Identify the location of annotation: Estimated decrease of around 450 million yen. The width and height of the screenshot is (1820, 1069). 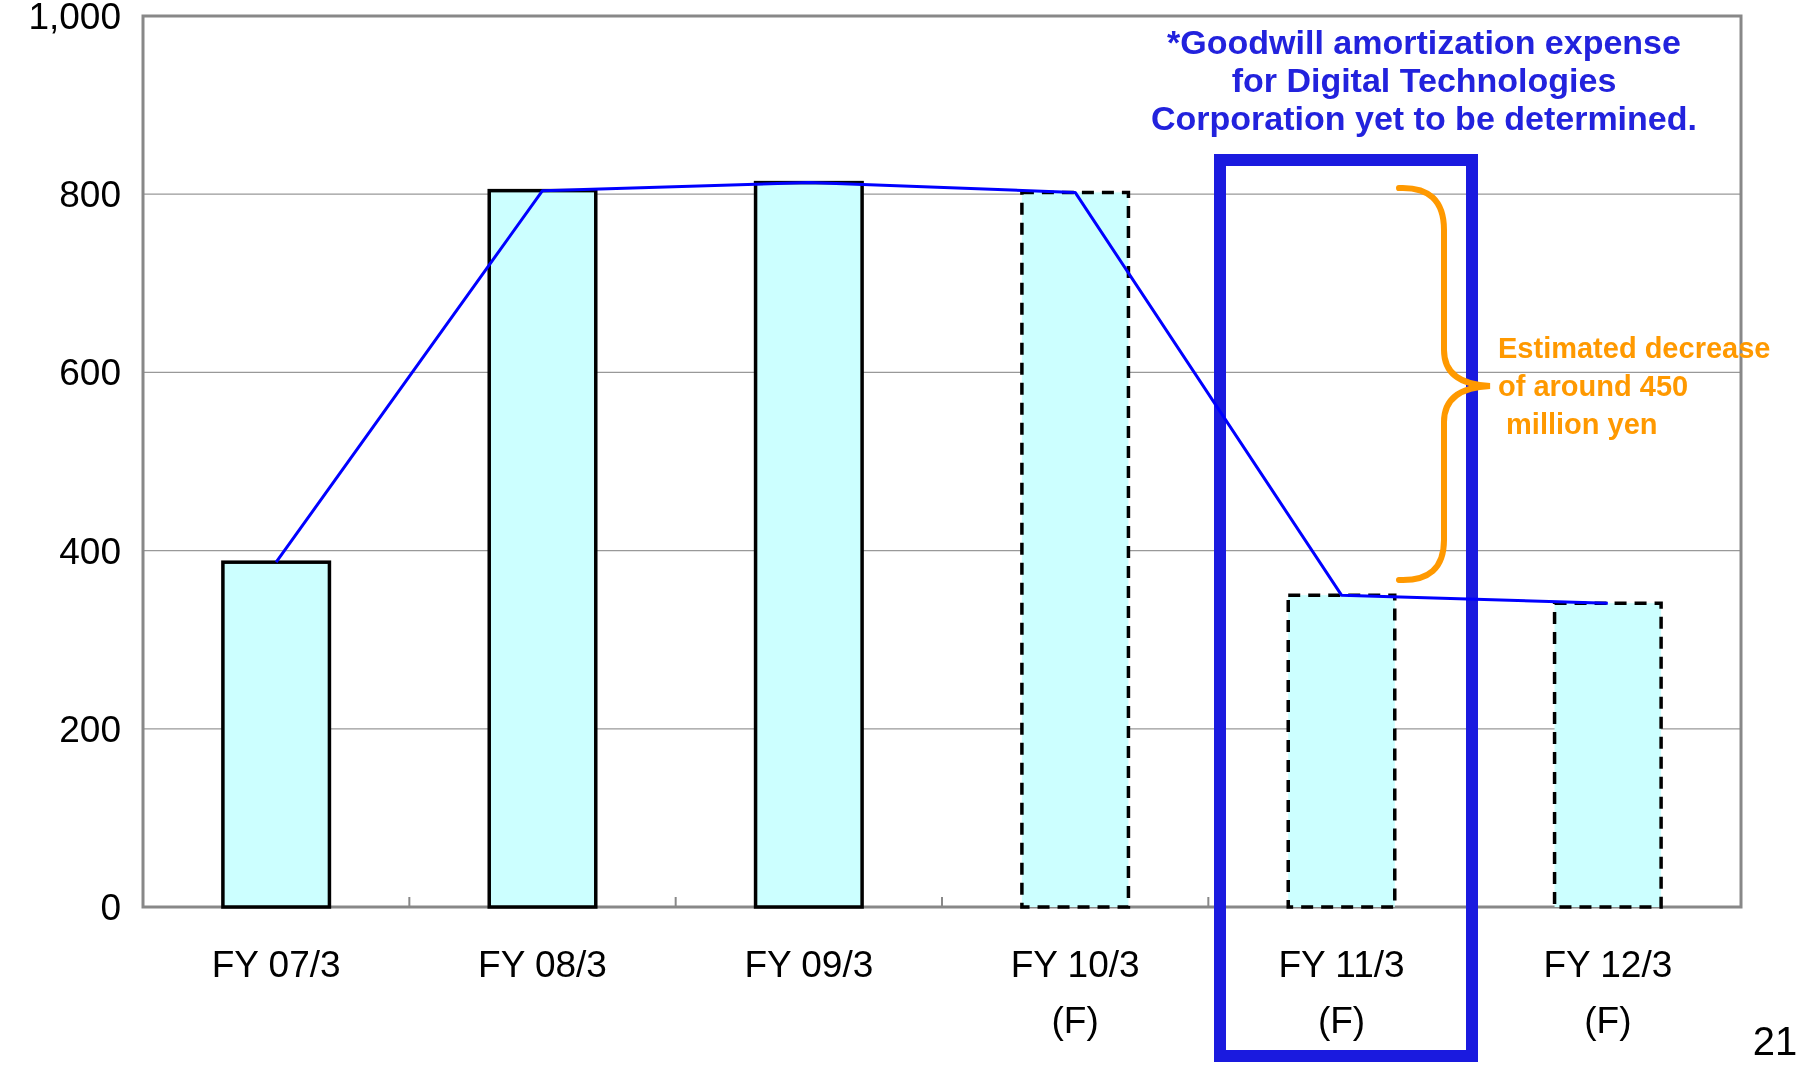
(1634, 386).